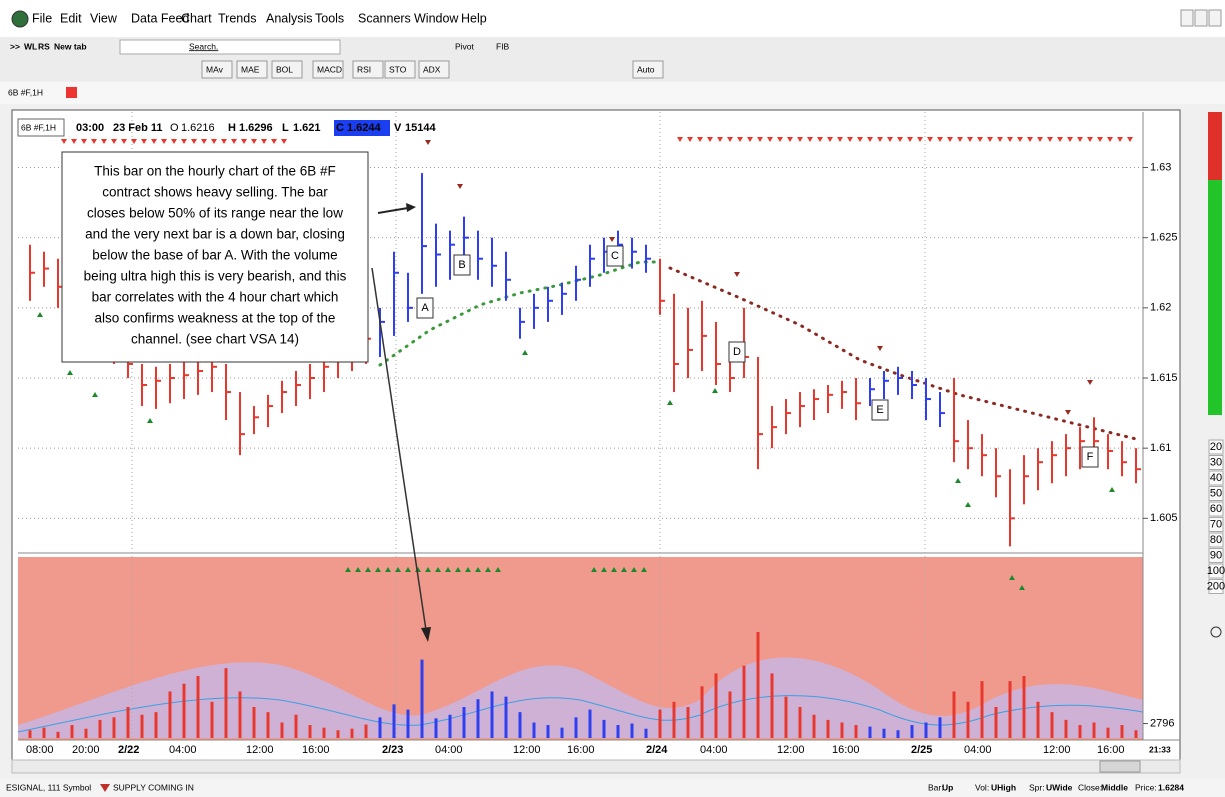  I want to click on toolbar-button: MAE, so click(250, 69).